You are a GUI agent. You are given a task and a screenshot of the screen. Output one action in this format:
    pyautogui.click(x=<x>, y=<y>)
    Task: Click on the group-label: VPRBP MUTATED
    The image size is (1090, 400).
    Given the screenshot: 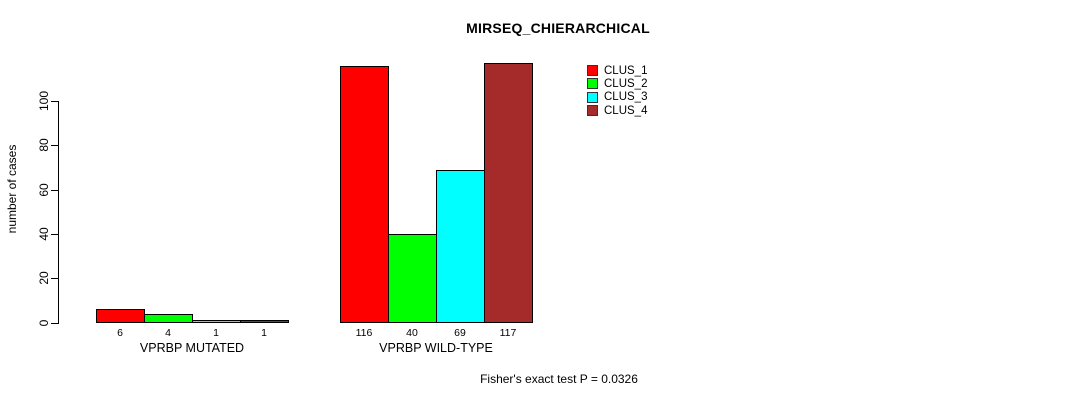 What is the action you would take?
    pyautogui.click(x=192, y=347)
    